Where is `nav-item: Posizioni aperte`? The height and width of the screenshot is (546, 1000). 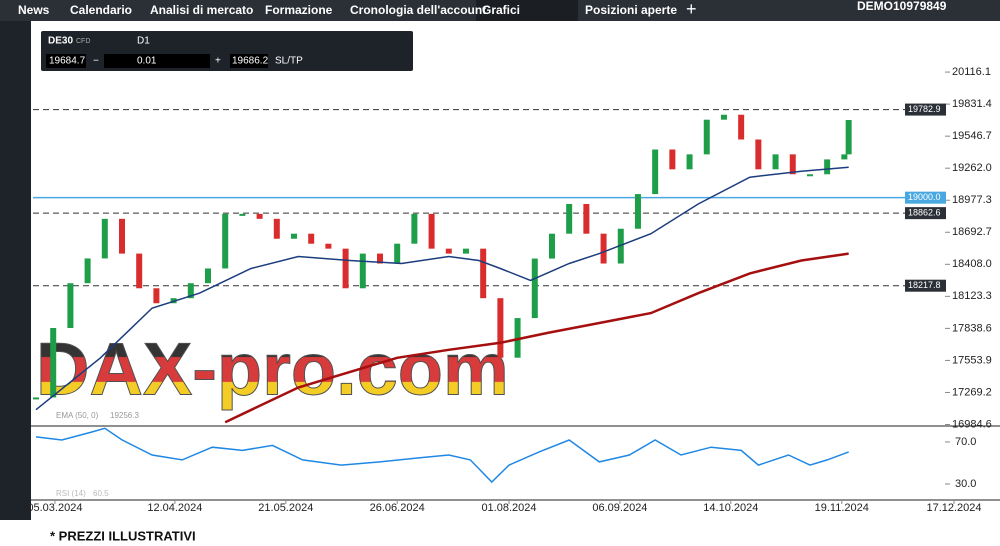
nav-item: Posizioni aperte is located at coordinates (631, 10).